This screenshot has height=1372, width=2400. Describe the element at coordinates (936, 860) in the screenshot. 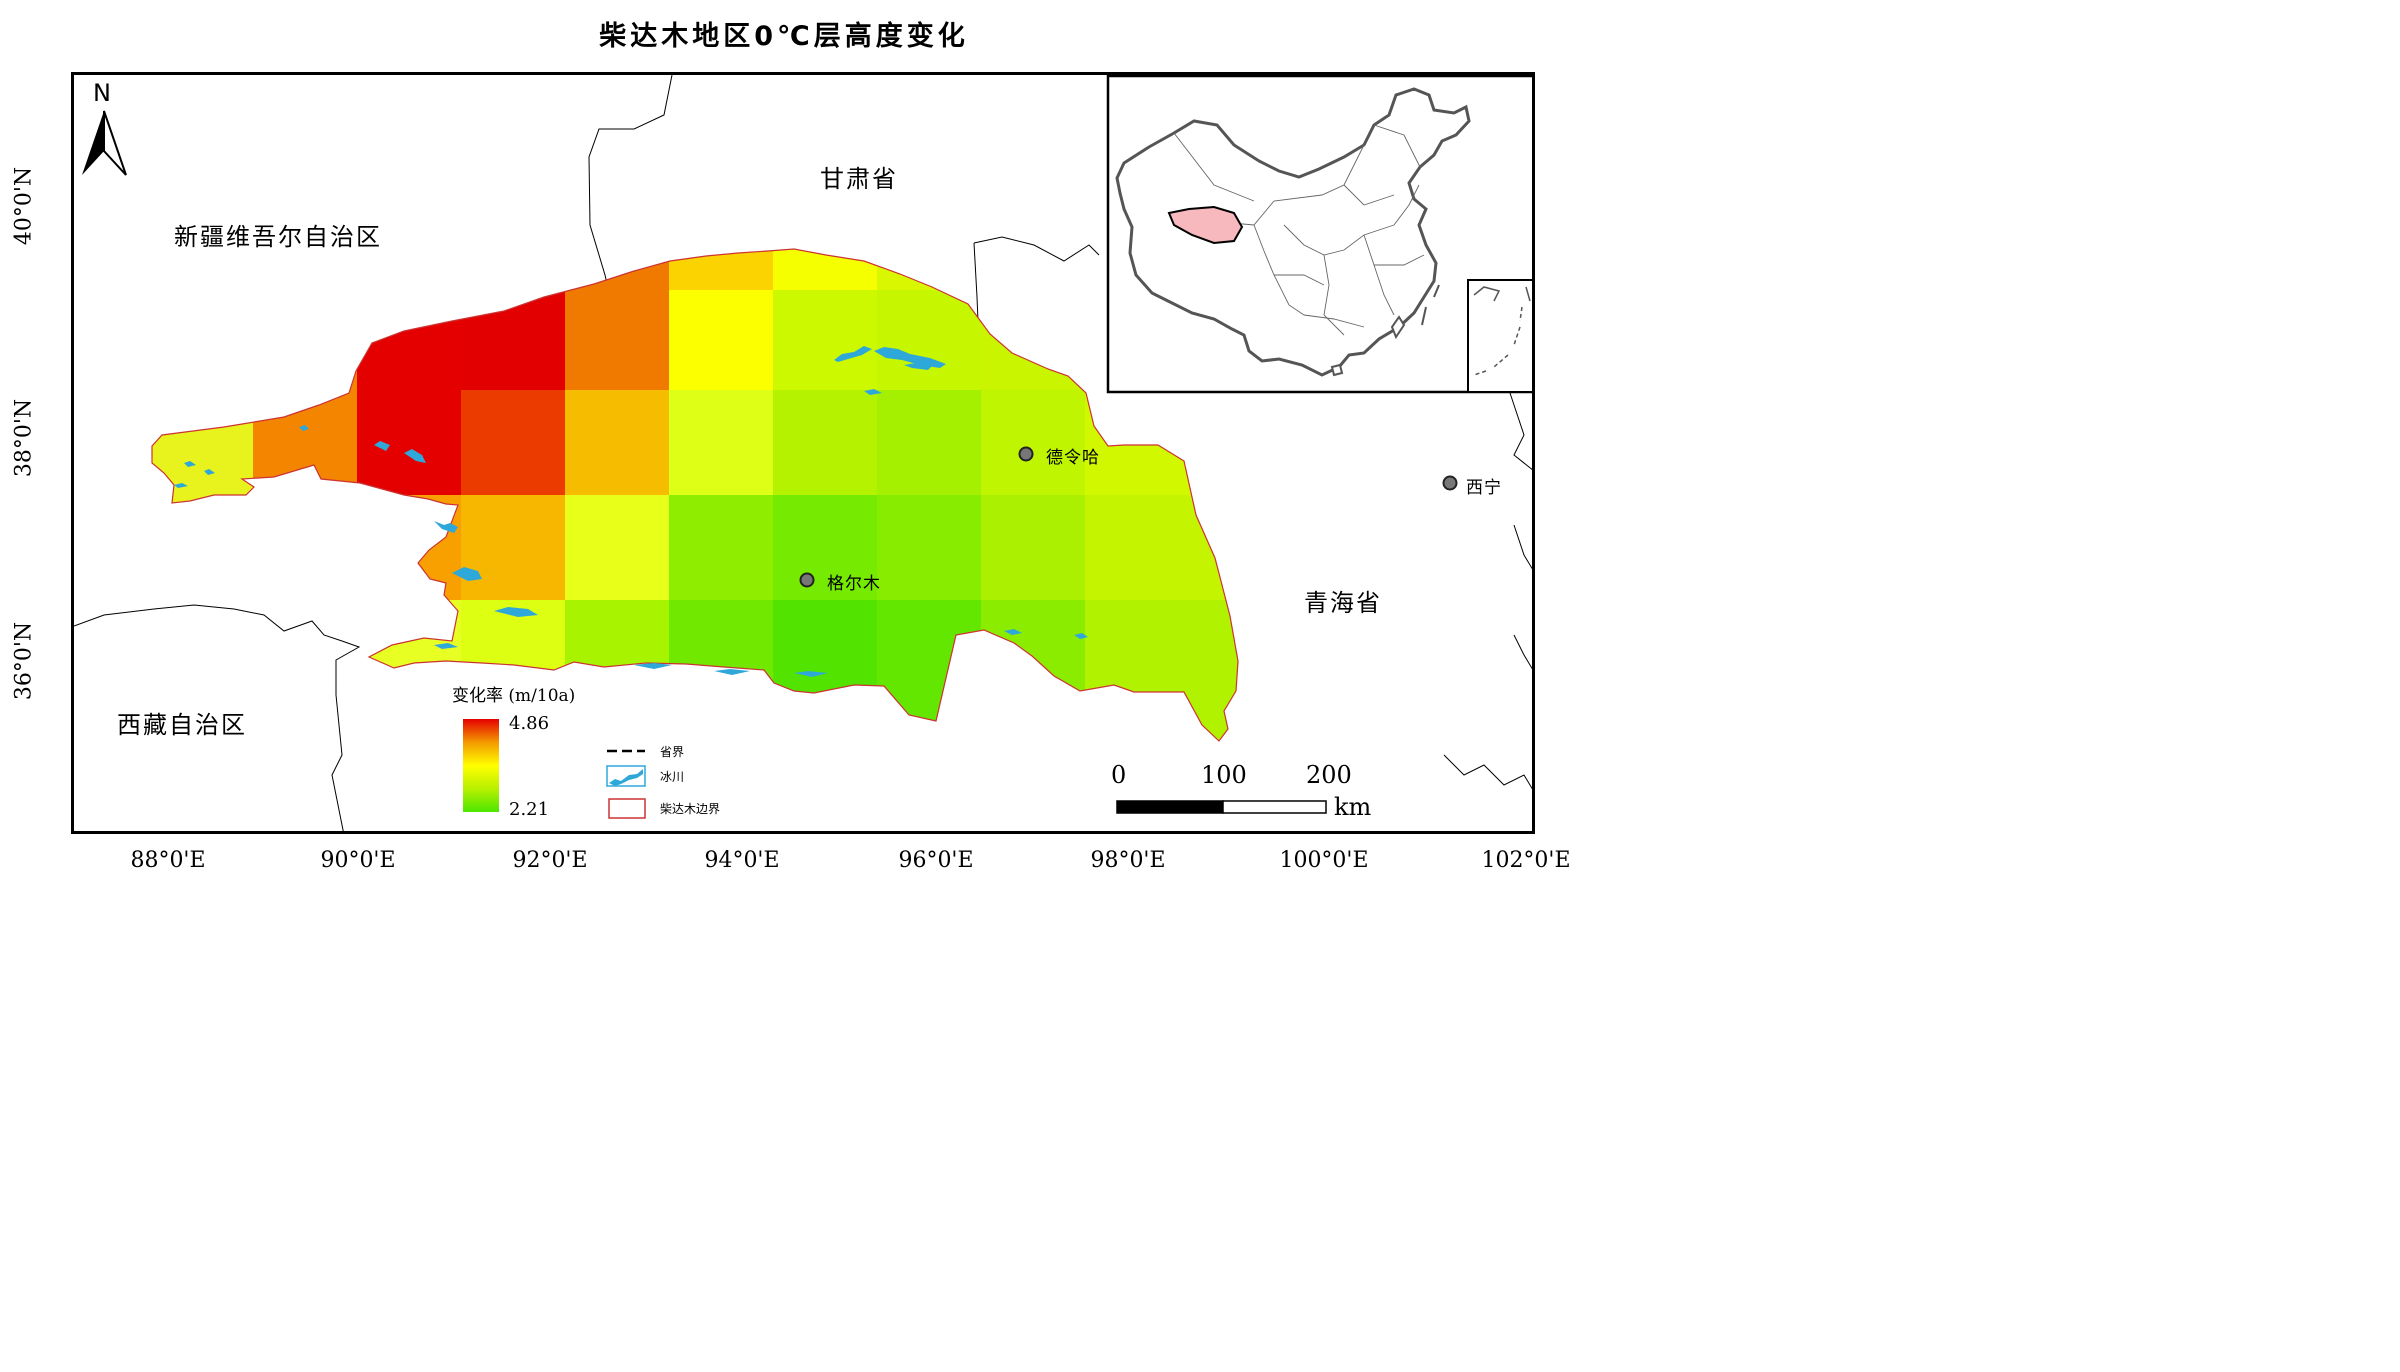

I see `x-tick: 96°0'E` at that location.